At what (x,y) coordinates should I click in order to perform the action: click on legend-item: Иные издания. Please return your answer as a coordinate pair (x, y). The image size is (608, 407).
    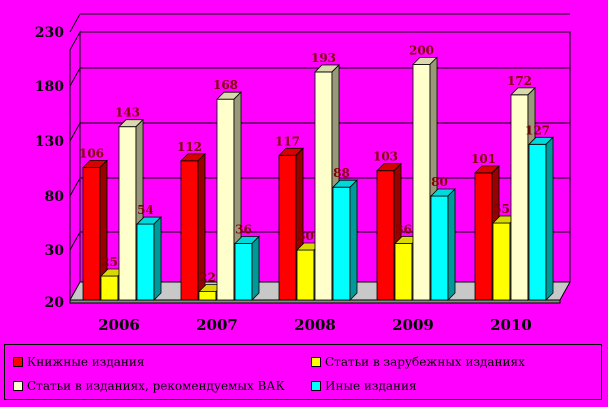
    Looking at the image, I should click on (364, 386).